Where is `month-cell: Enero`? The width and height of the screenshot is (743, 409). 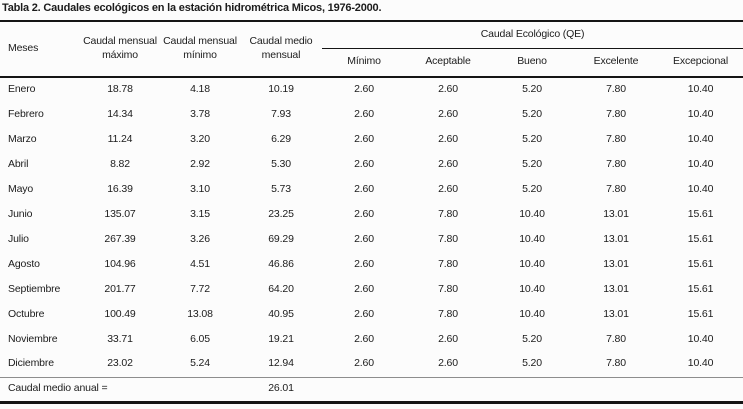 month-cell: Enero is located at coordinates (22, 89).